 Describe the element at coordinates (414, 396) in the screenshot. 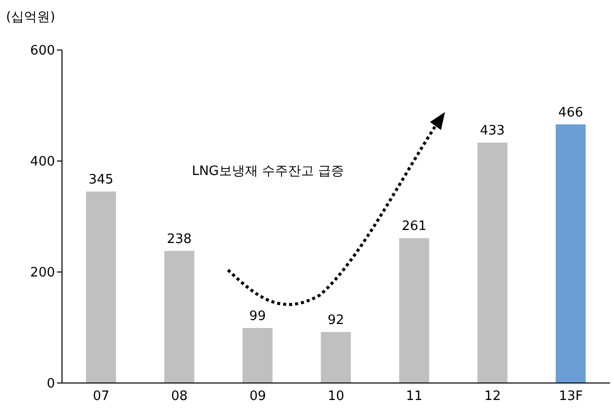

I see `x-tick-label: 11` at that location.